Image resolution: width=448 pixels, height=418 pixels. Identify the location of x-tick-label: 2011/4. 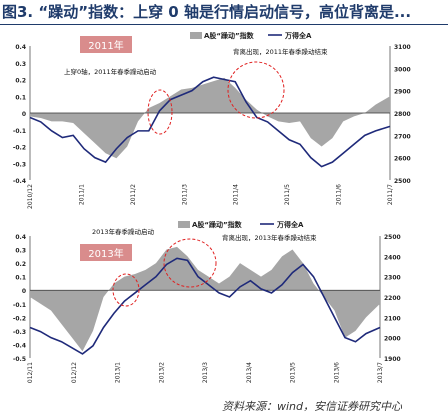
(236, 194).